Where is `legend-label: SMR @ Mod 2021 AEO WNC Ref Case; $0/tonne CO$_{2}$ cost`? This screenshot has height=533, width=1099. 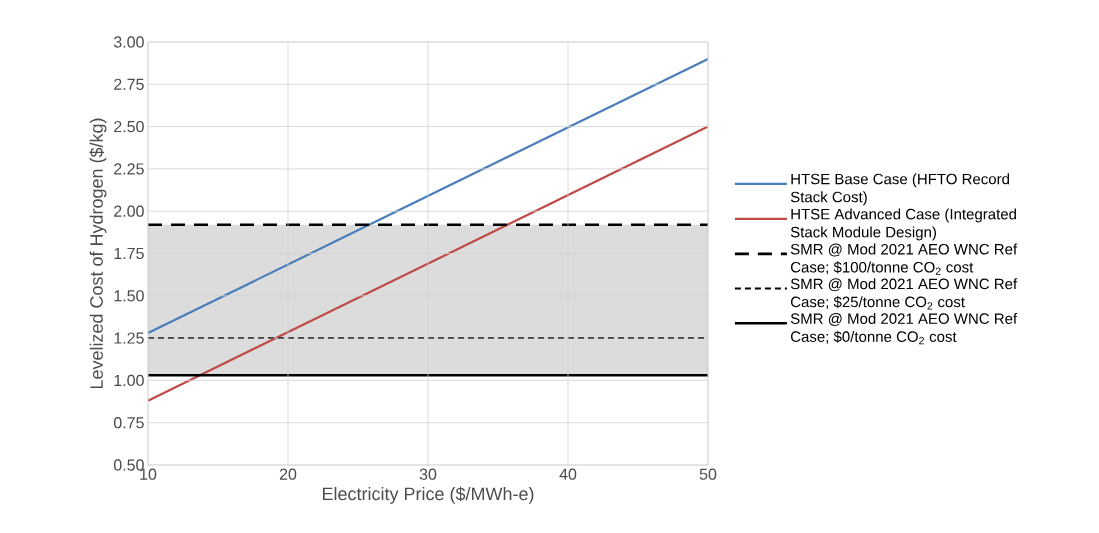 legend-label: SMR @ Mod 2021 AEO WNC Ref Case; $0/tonne CO$_{2}$ cost is located at coordinates (904, 328).